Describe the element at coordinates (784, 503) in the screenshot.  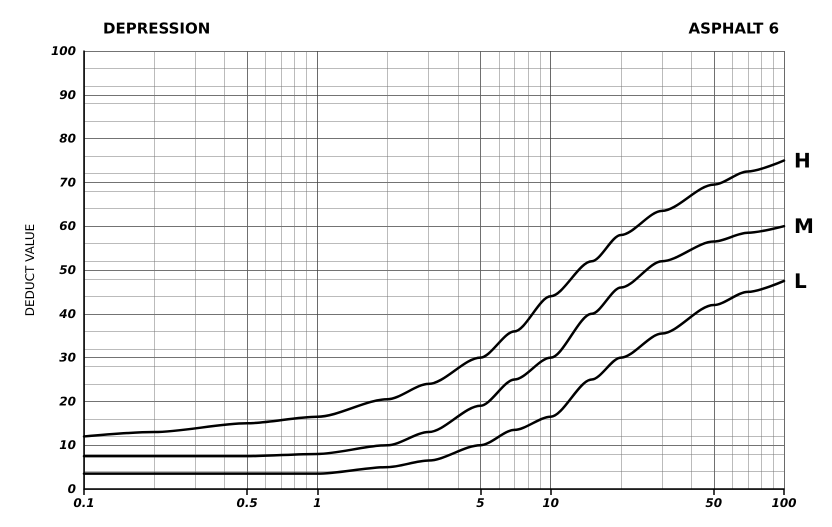
I see `x-tick-label: 100` at that location.